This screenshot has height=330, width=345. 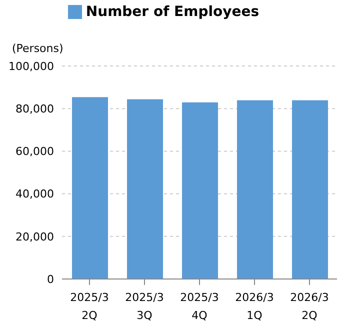 I want to click on y-tick-label: 60,000, so click(x=35, y=151).